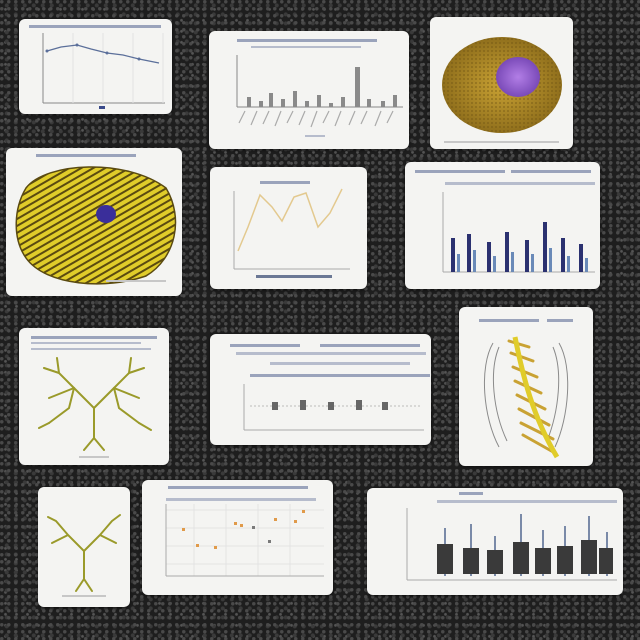 This screenshot has height=640, width=640. I want to click on nucleus, so click(518, 77).